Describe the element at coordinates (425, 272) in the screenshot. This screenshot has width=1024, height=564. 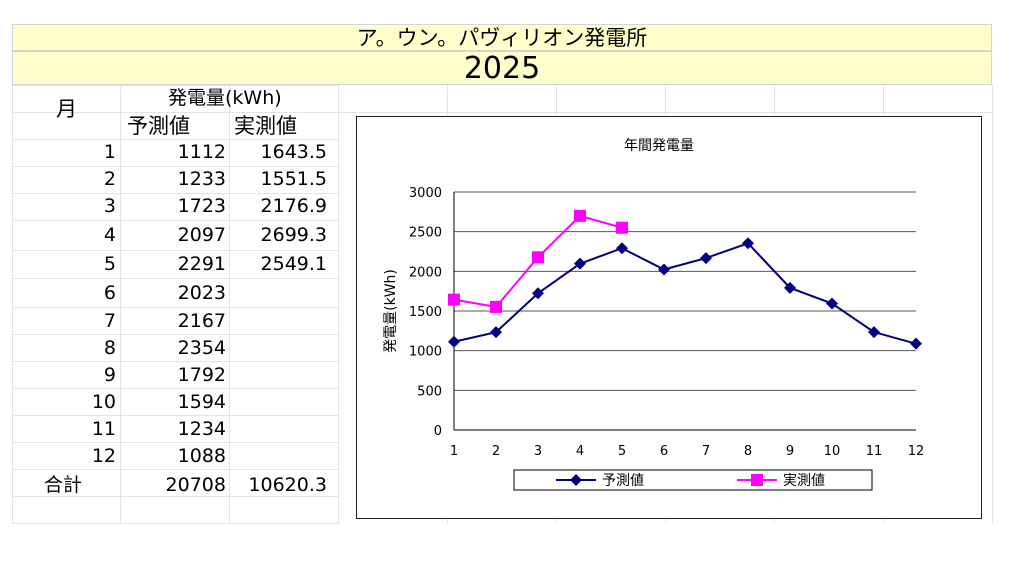
I see `y-tick-label: 2000` at that location.